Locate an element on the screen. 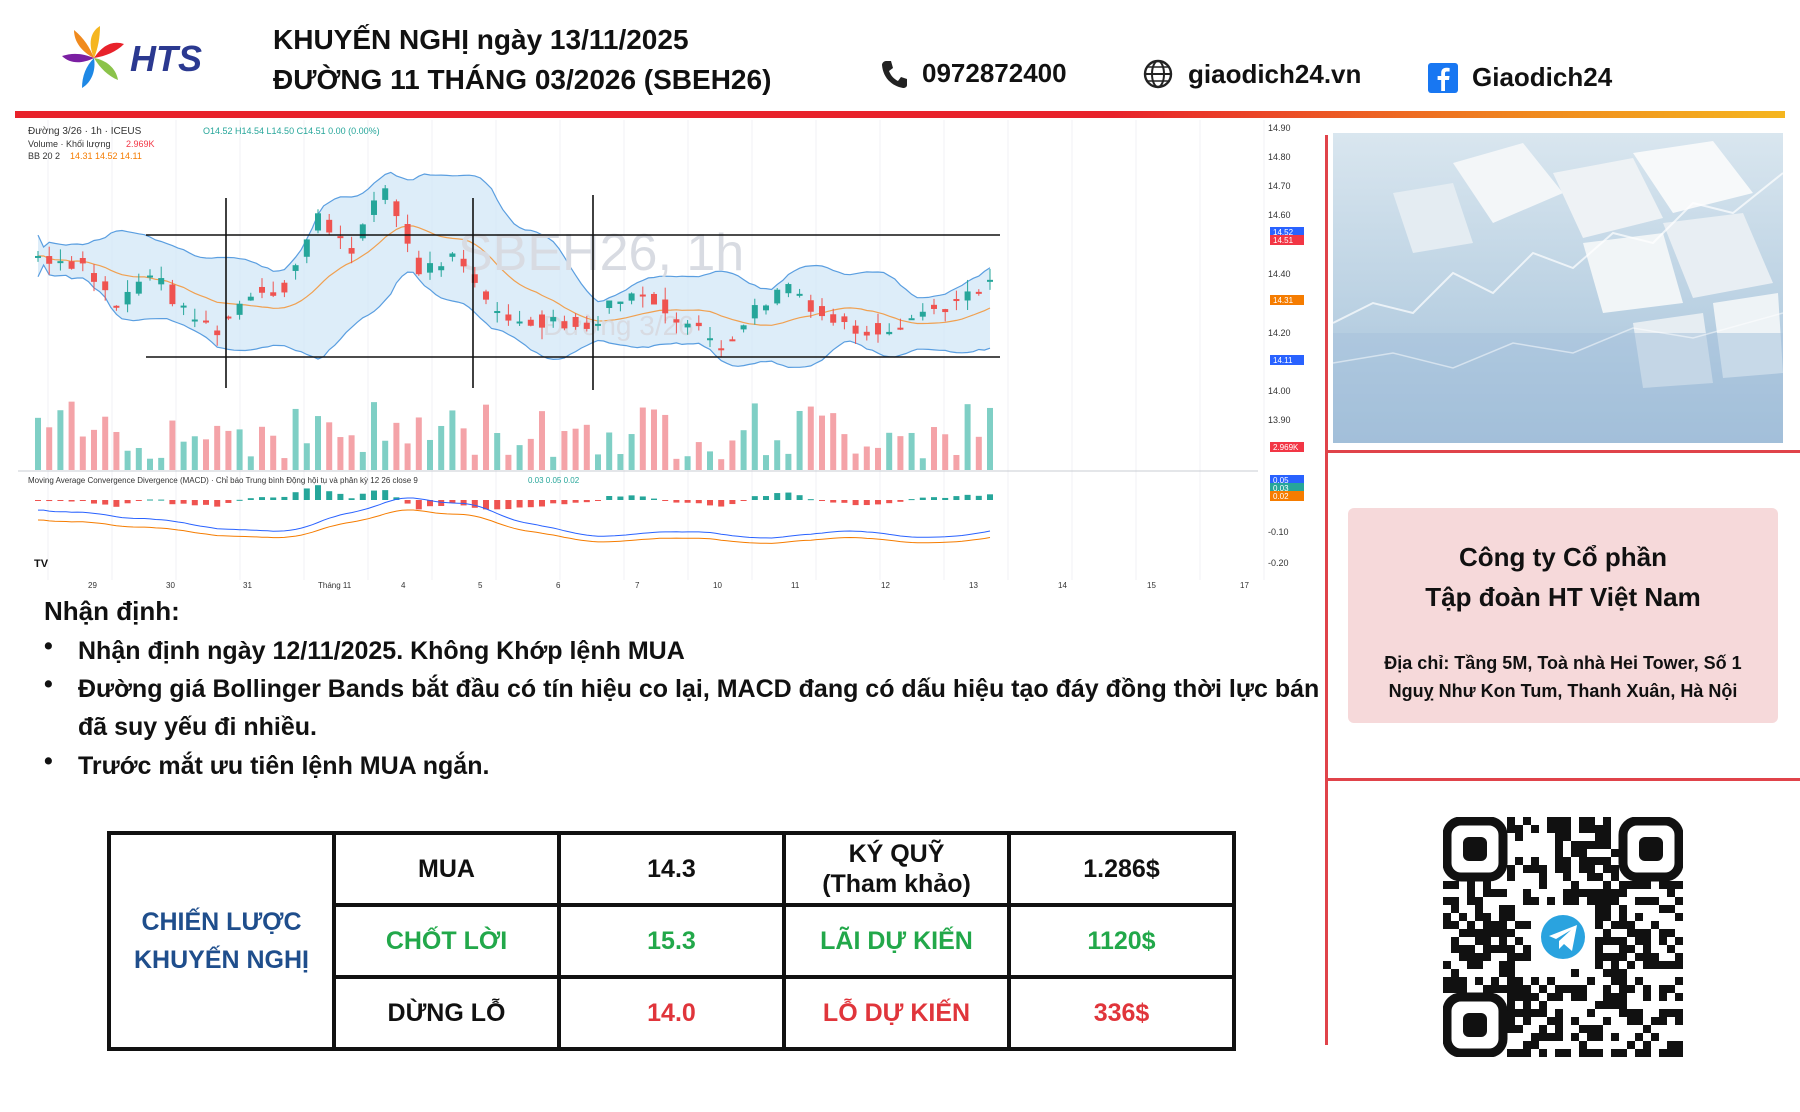  analysis-heading: Nhận định: is located at coordinates (112, 611).